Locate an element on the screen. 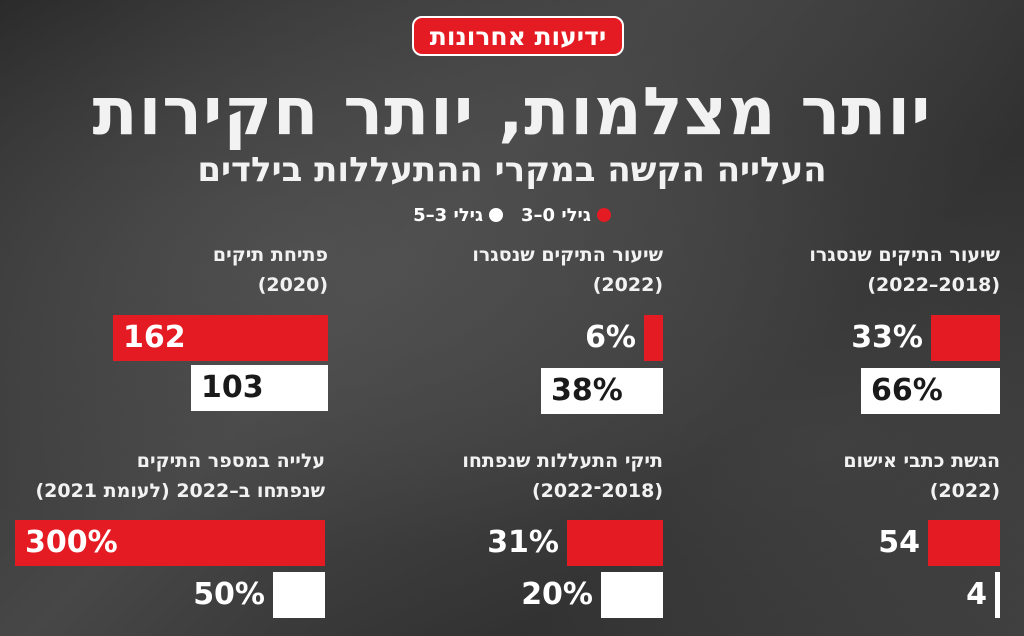 The image size is (1024, 636). panel-subtitle-line: שנפתחו ב–2022 (לעומת 2021) is located at coordinates (180, 491).